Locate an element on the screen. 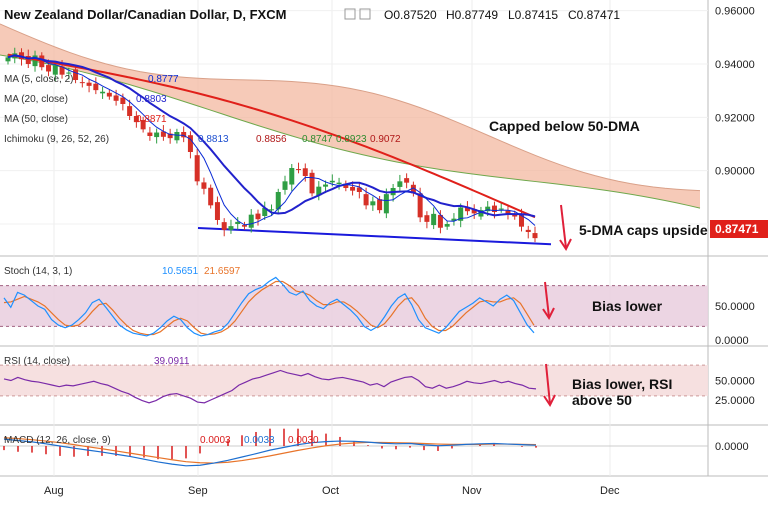 This screenshot has width=768, height=510. stoch-k-line is located at coordinates (269, 306).